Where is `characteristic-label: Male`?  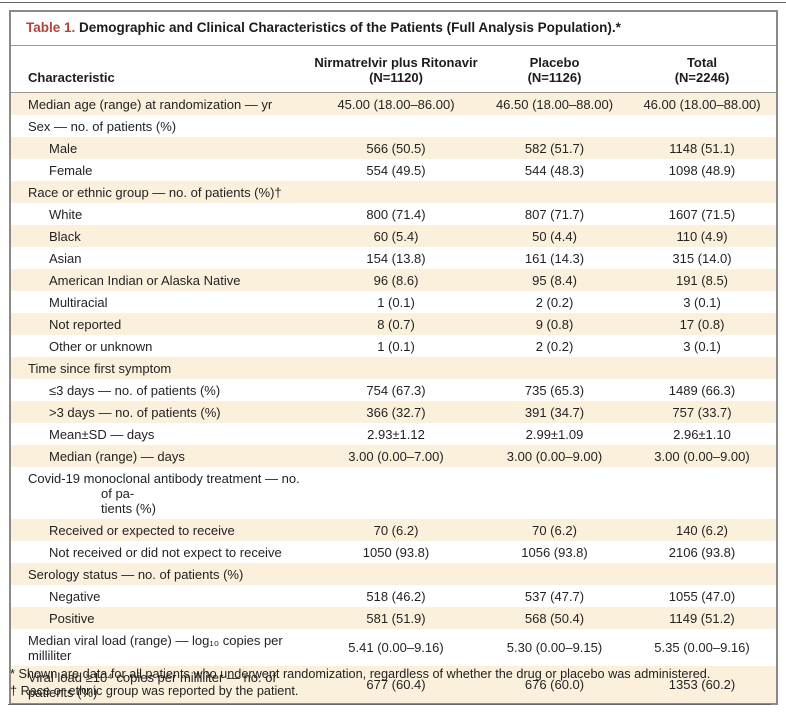 characteristic-label: Male is located at coordinates (63, 148).